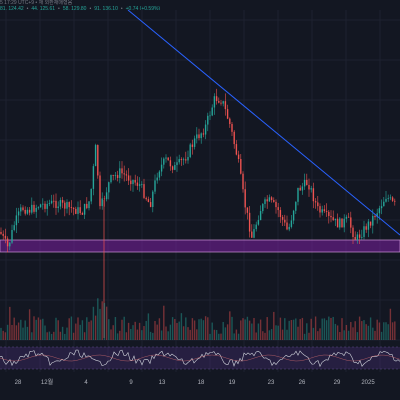 The height and width of the screenshot is (400, 400). Describe the element at coordinates (74, 8) in the screenshot. I see `ohlc-value: 58, 129.80` at that location.